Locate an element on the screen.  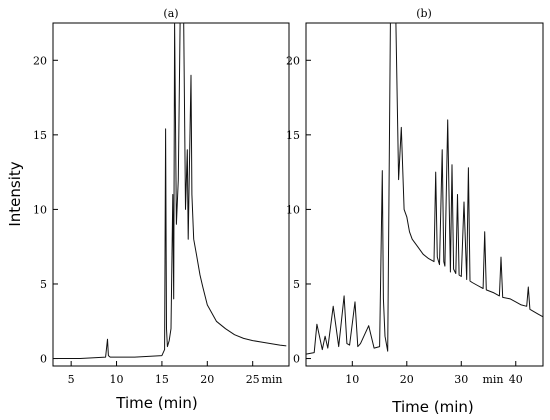
panel-b-y-tick-label: 20 is located at coordinates (293, 60).